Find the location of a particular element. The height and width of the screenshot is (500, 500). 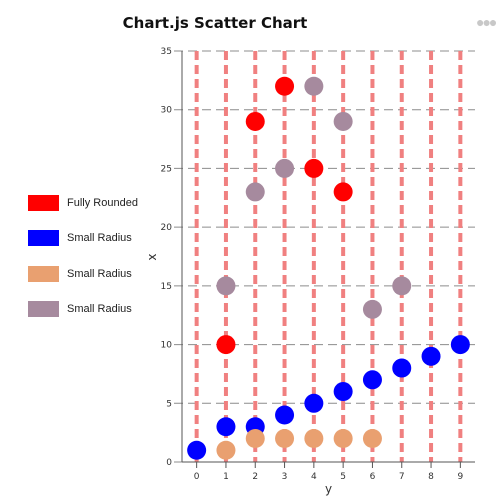

legend-swatch-small-radius-orange is located at coordinates (43, 273).